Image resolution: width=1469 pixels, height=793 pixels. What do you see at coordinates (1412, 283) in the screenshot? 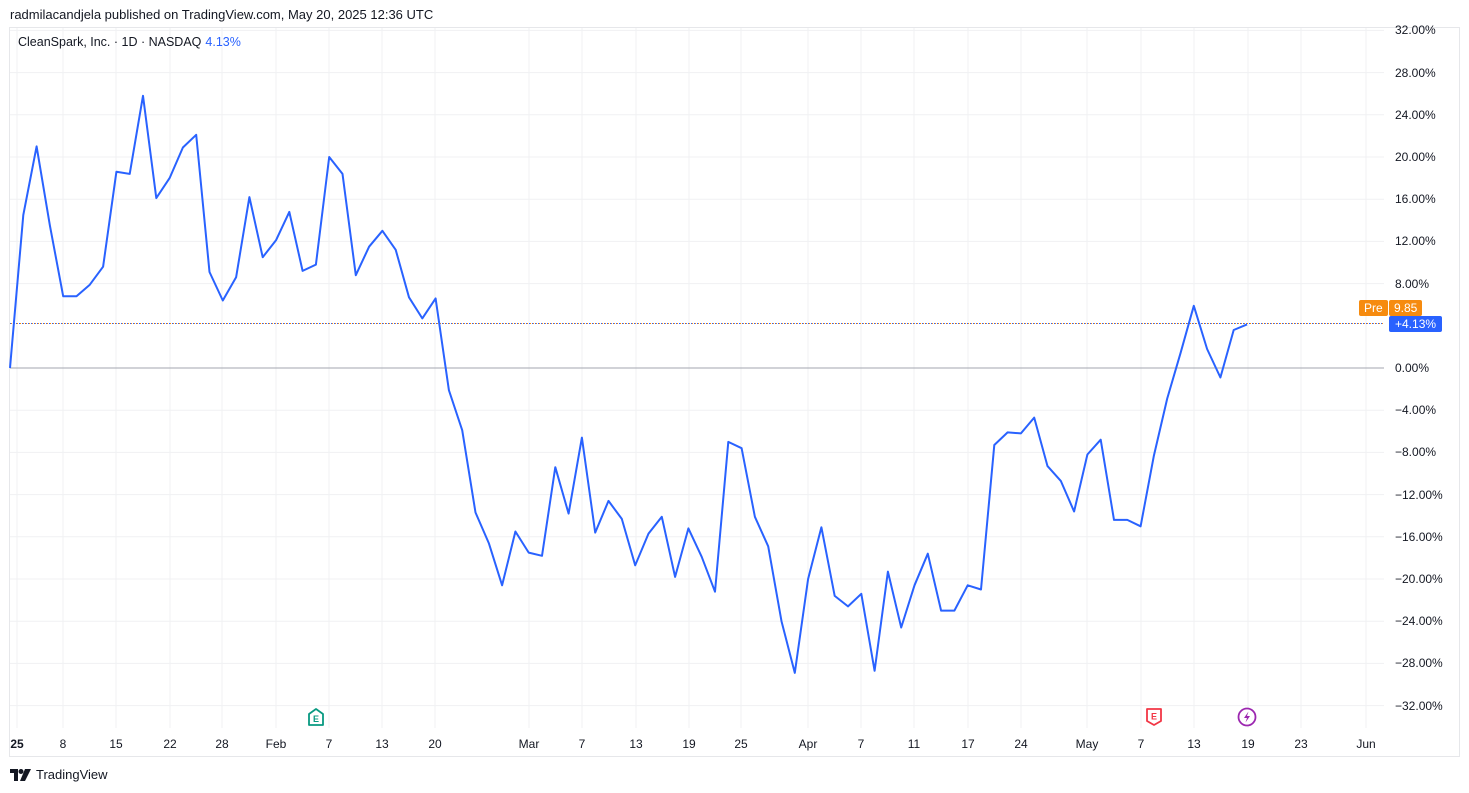
I see `y-tick-label: 8.00%` at bounding box center [1412, 283].